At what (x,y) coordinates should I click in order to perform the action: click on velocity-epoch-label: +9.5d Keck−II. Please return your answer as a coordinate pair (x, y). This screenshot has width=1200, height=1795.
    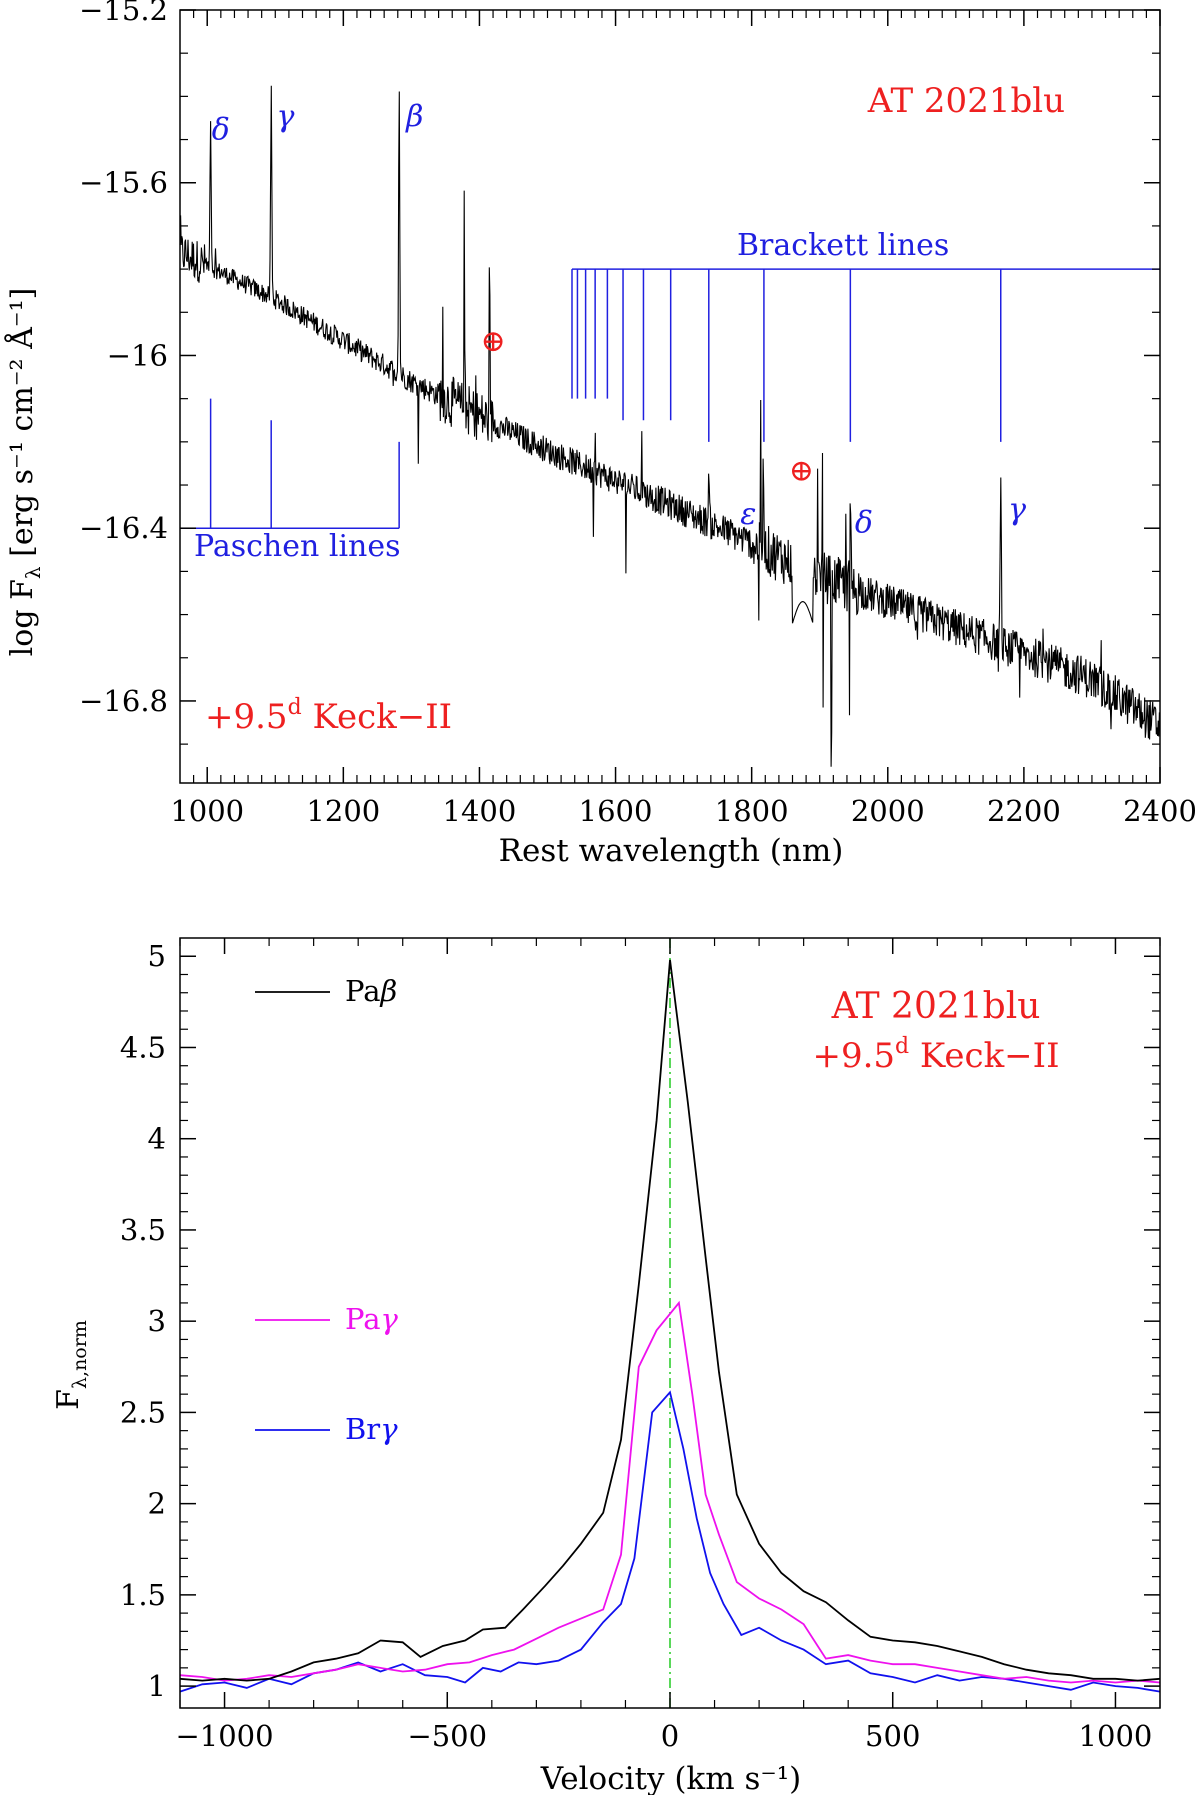
    Looking at the image, I should click on (935, 1055).